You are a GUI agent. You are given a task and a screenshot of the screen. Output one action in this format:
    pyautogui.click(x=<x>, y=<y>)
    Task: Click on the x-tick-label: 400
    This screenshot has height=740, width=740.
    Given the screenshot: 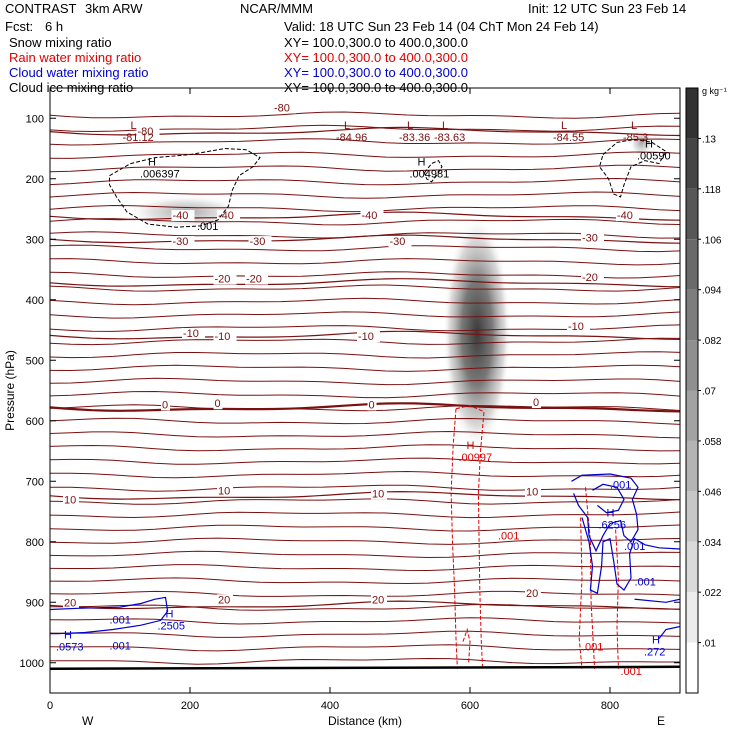 What is the action you would take?
    pyautogui.click(x=330, y=706)
    